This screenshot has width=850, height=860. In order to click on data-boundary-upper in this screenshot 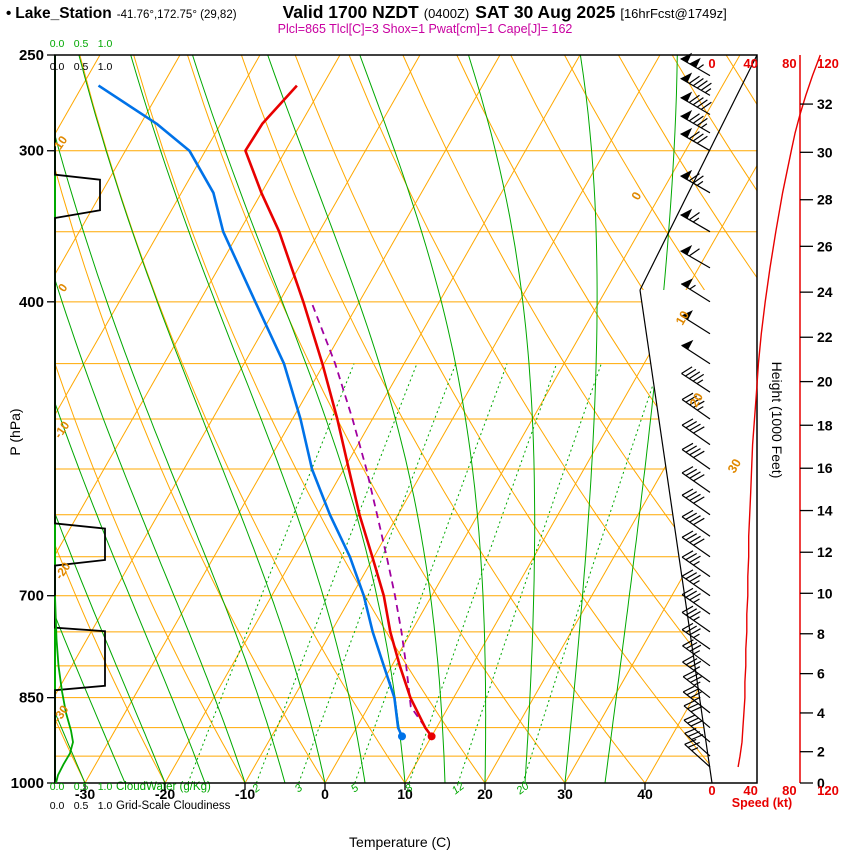, I will do `click(698, 172)`.